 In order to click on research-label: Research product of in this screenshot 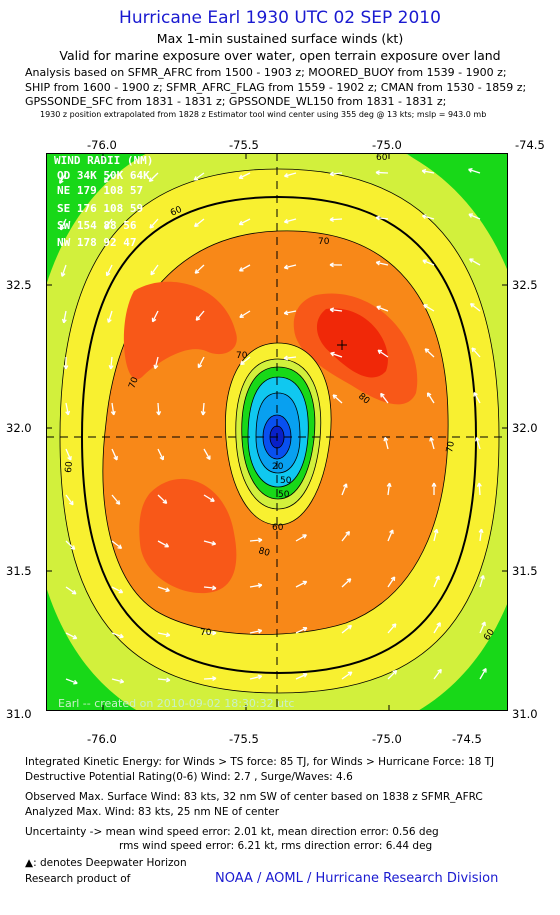, I will do `click(78, 879)`.